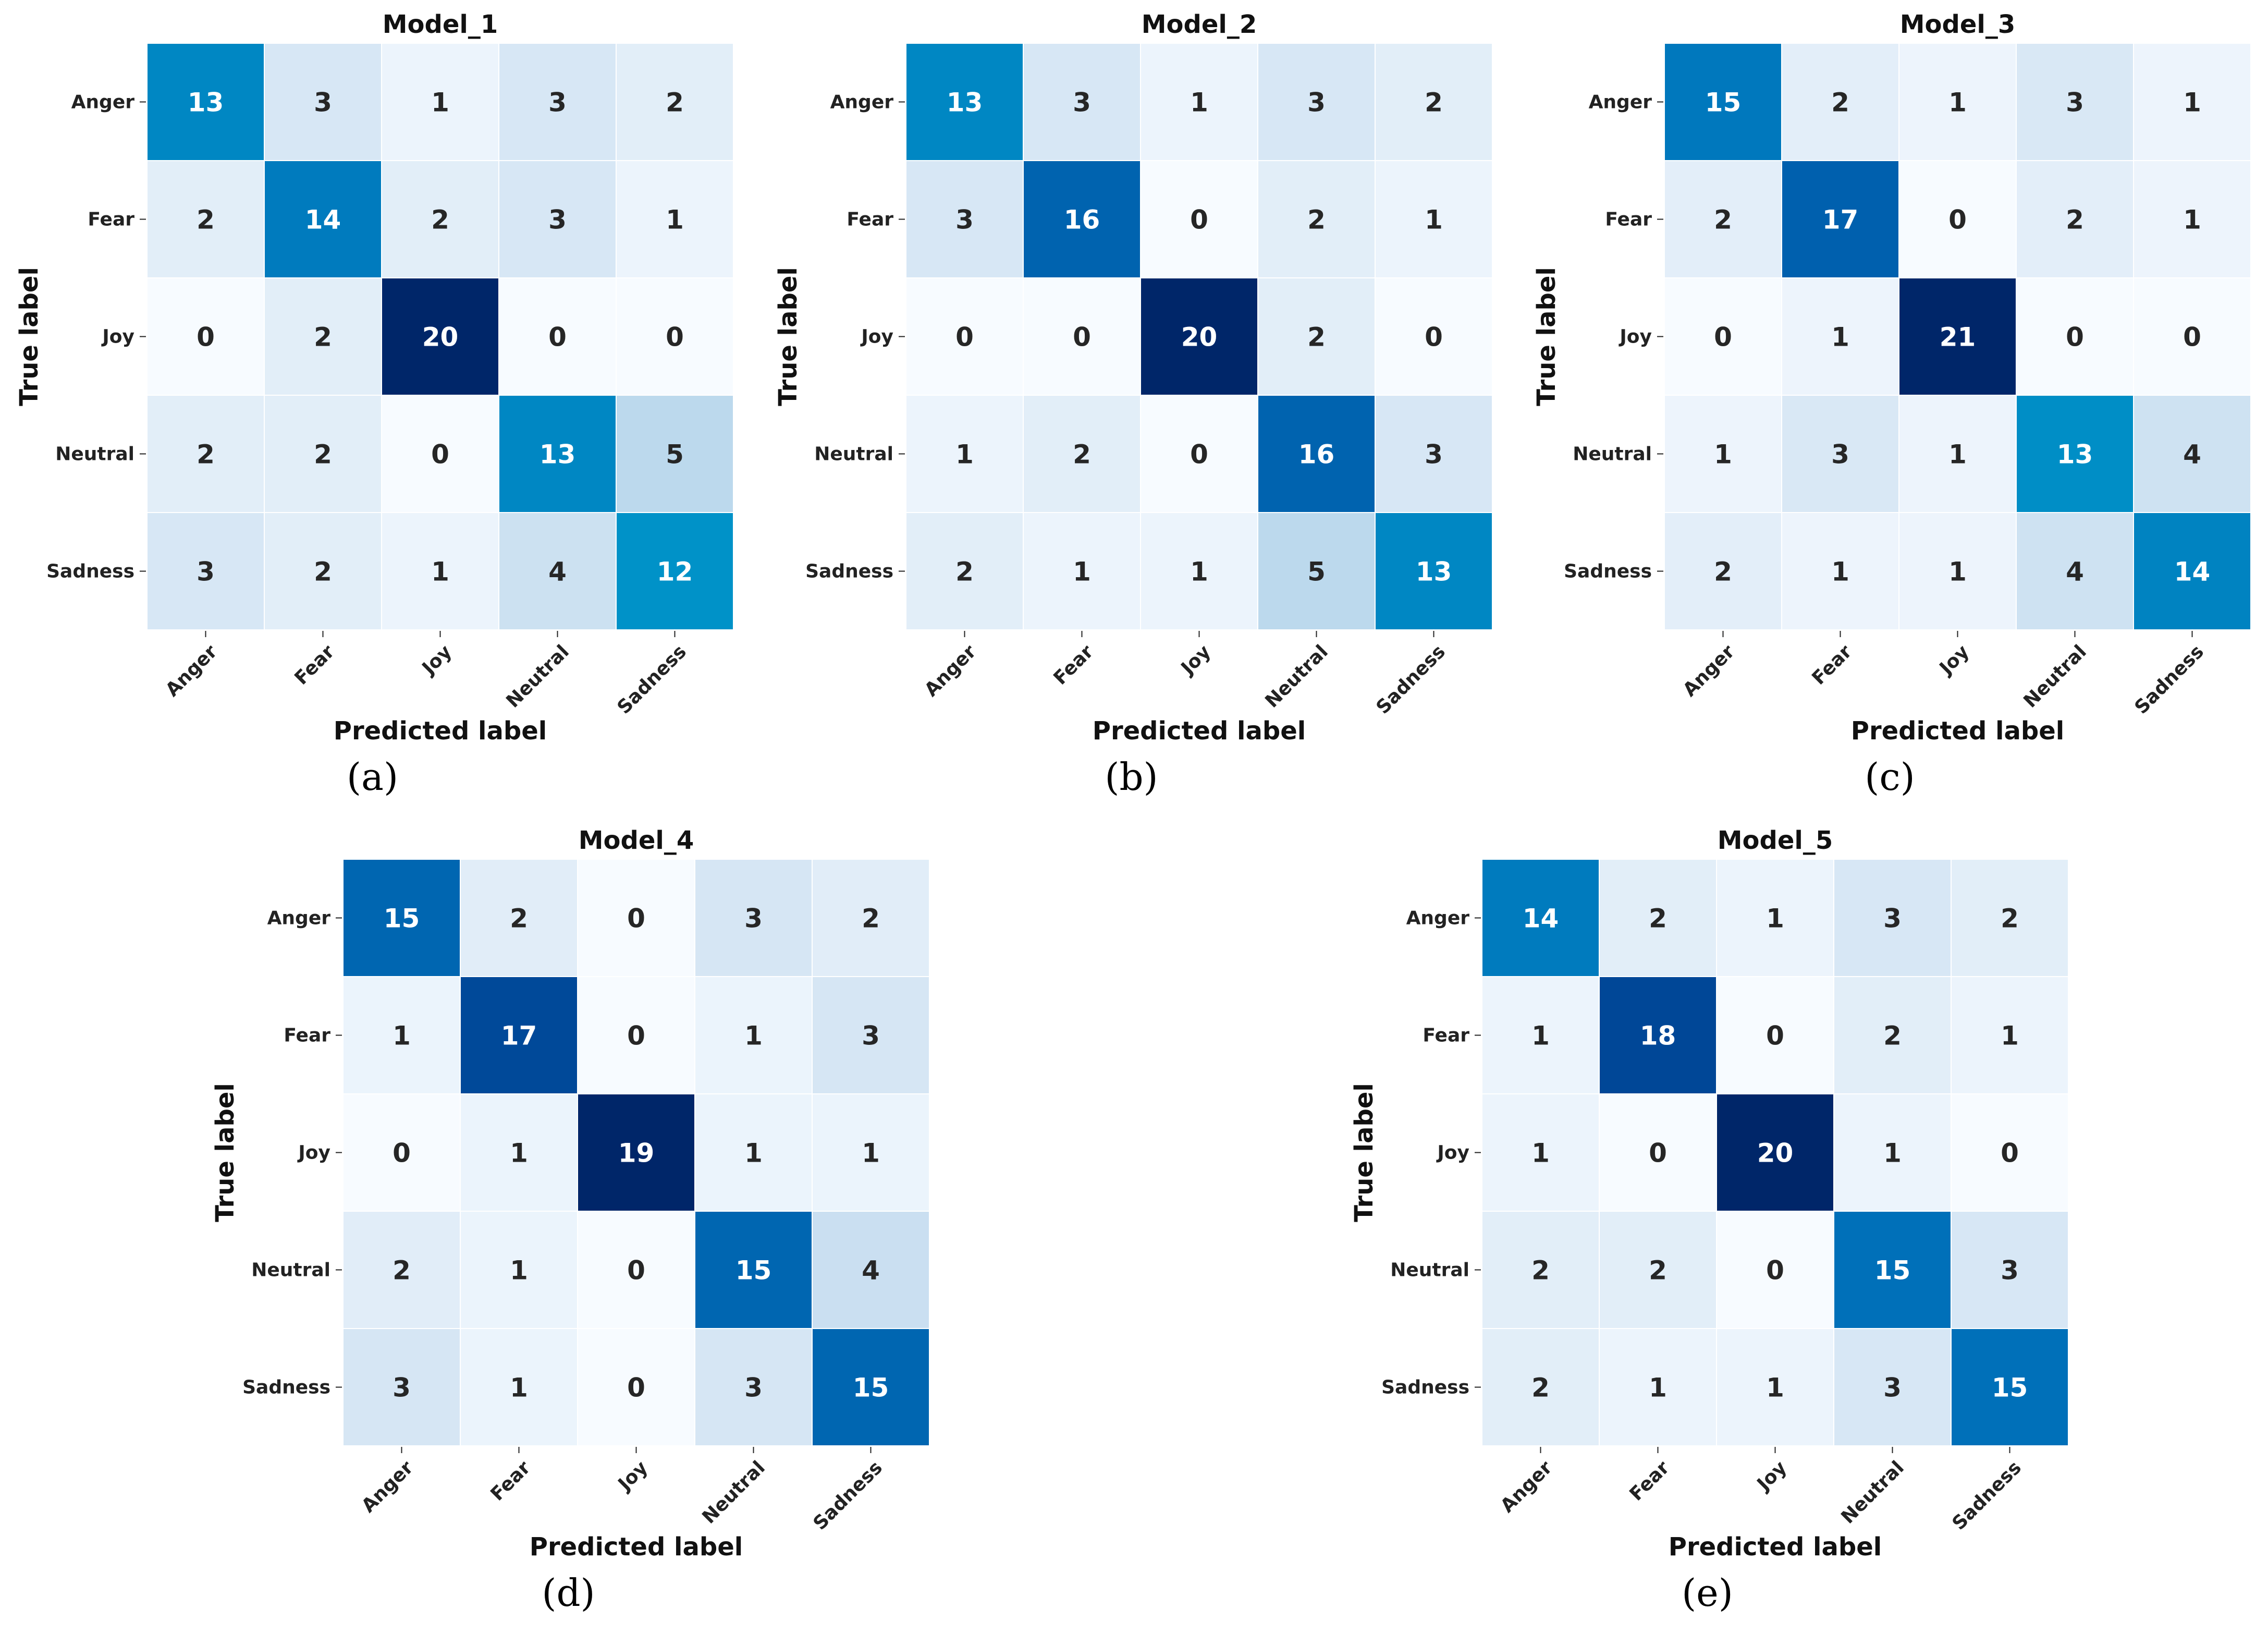 This screenshot has height=1645, width=2268. I want to click on y-tick-label: Sadness, so click(90, 571).